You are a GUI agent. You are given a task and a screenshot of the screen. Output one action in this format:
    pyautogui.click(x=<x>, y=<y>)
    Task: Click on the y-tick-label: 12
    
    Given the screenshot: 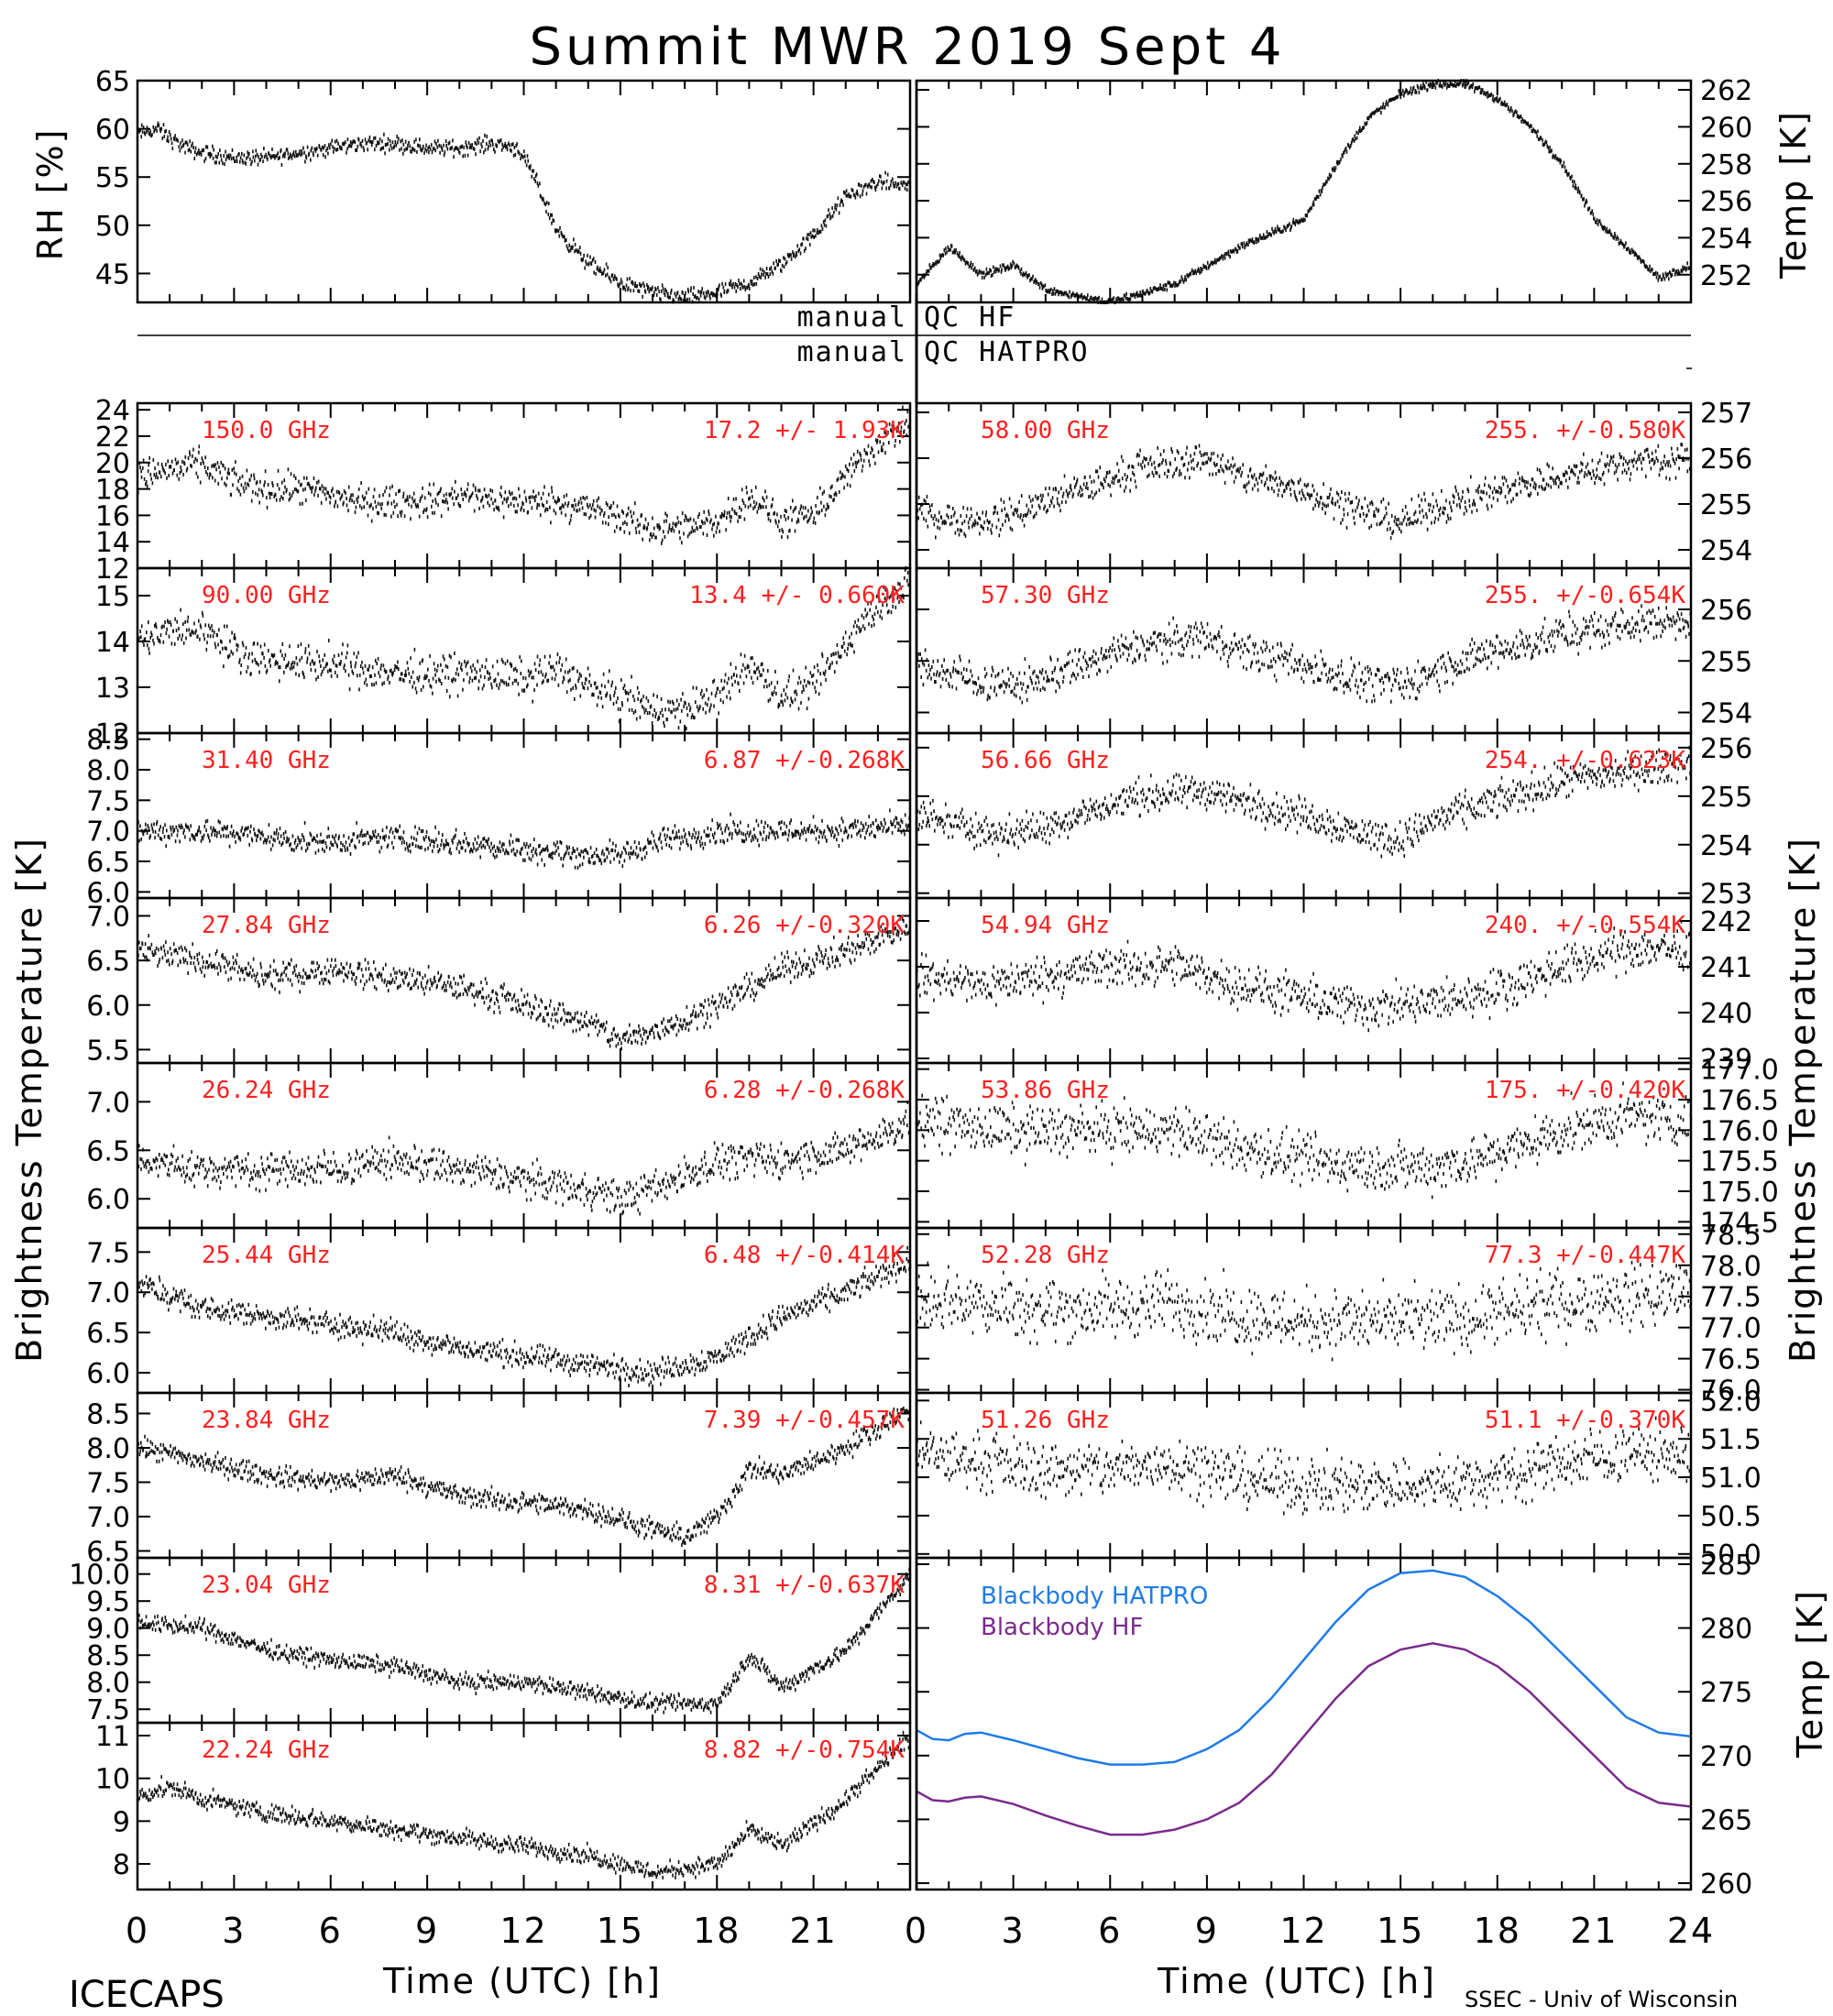 What is the action you would take?
    pyautogui.click(x=112, y=734)
    